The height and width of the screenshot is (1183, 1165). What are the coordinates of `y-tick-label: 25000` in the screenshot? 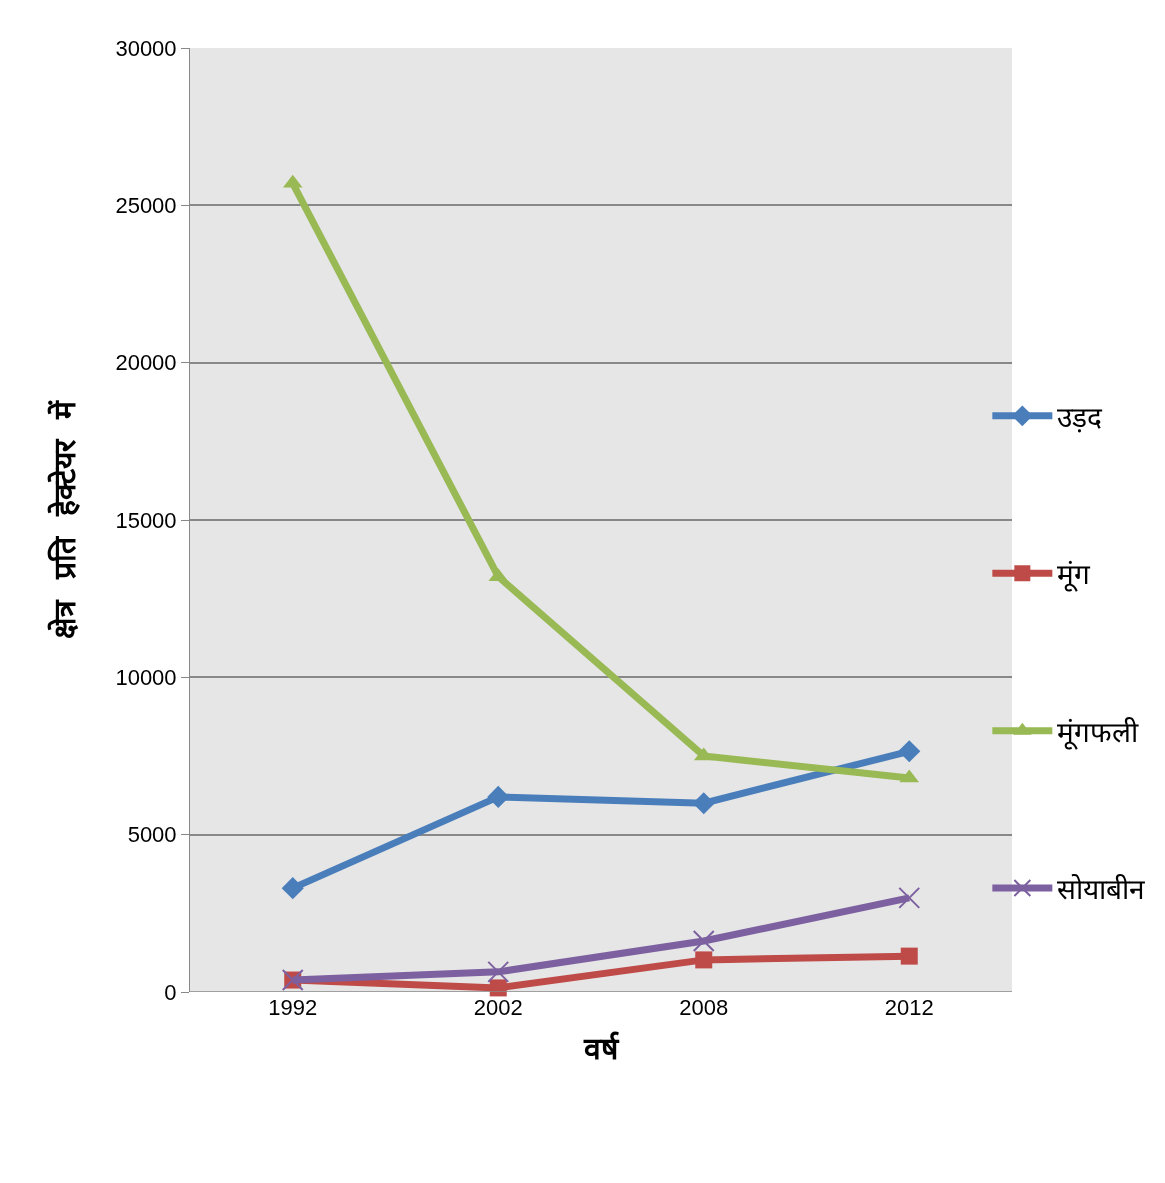 It's located at (146, 206).